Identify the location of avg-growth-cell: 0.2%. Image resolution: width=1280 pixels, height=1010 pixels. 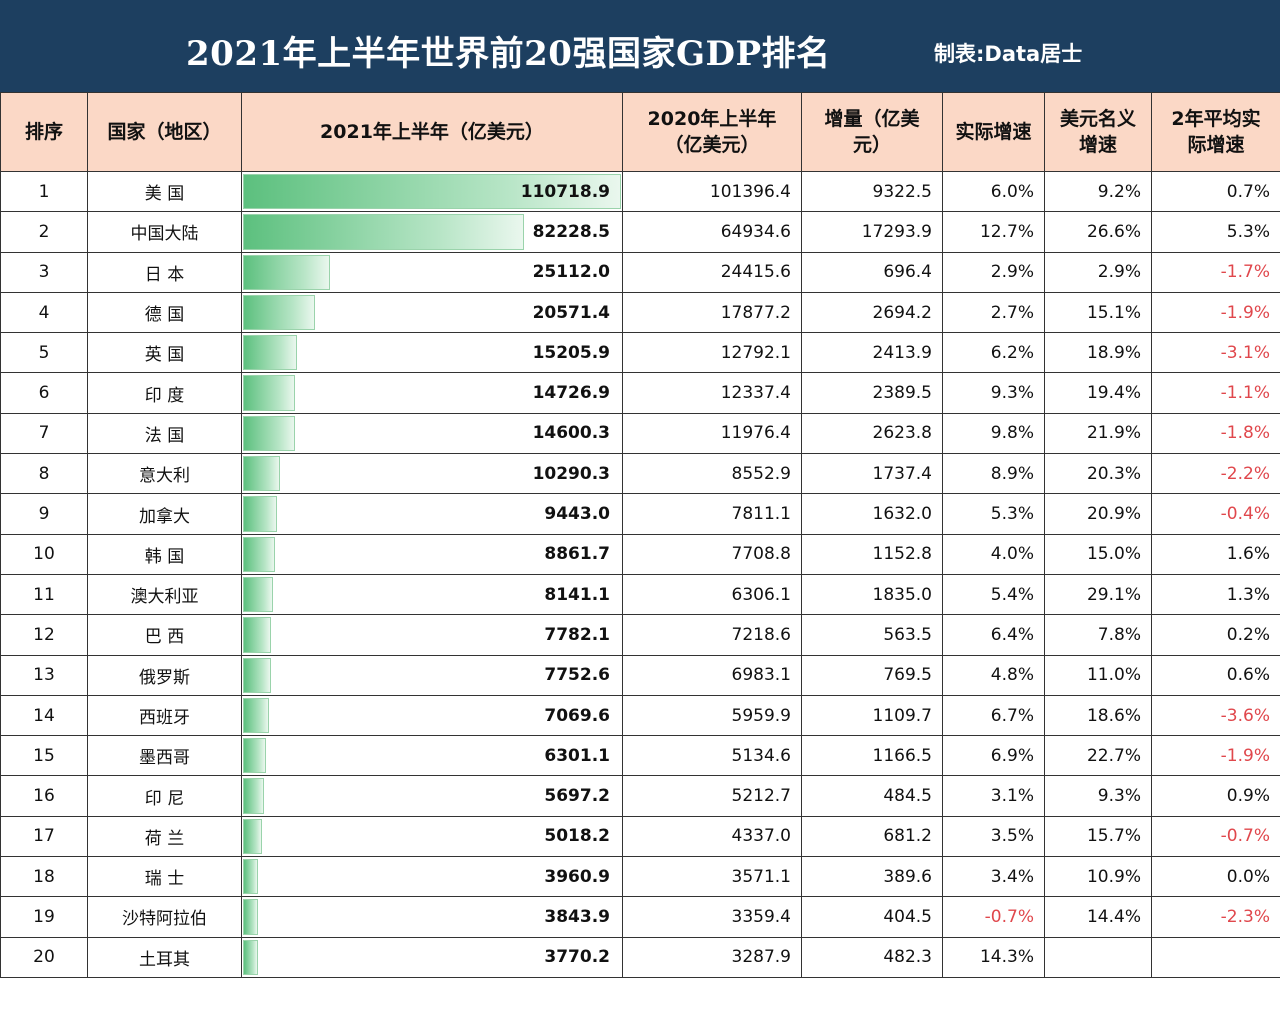
(1215, 635).